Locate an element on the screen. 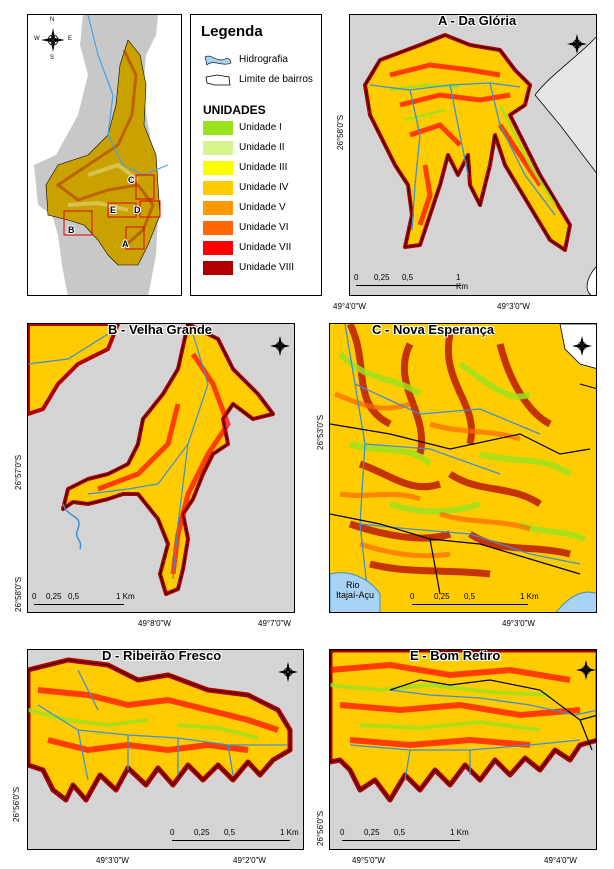  compass-n: N is located at coordinates (52, 20).